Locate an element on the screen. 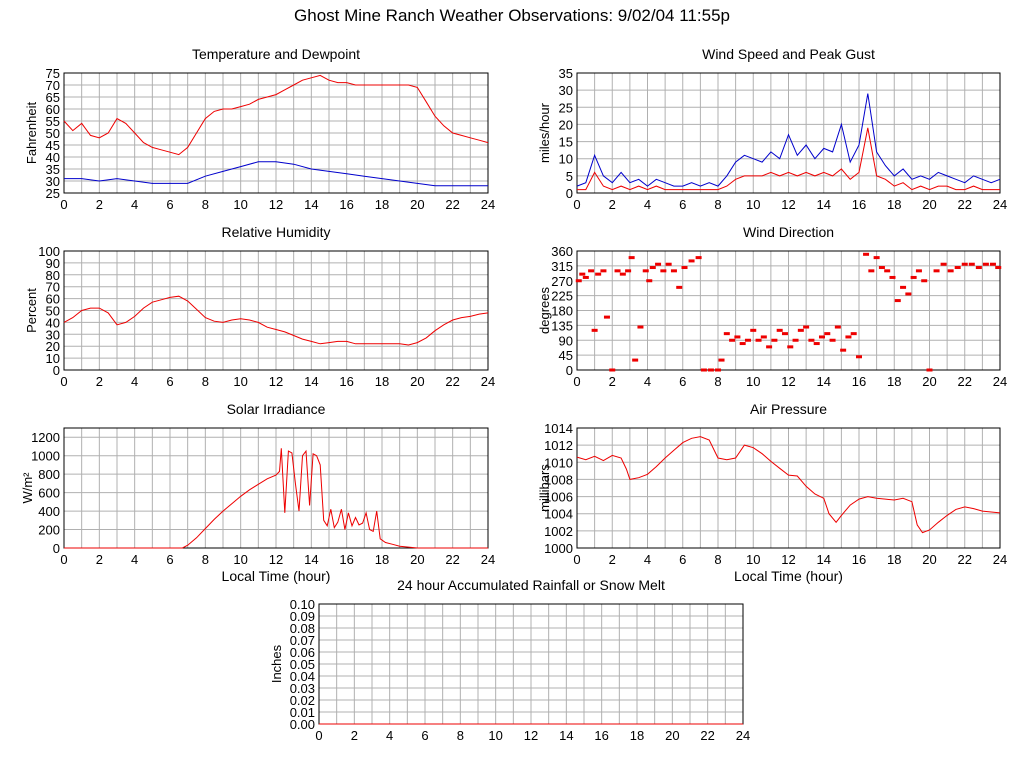  y-tick-label: 0.07 is located at coordinates (302, 640).